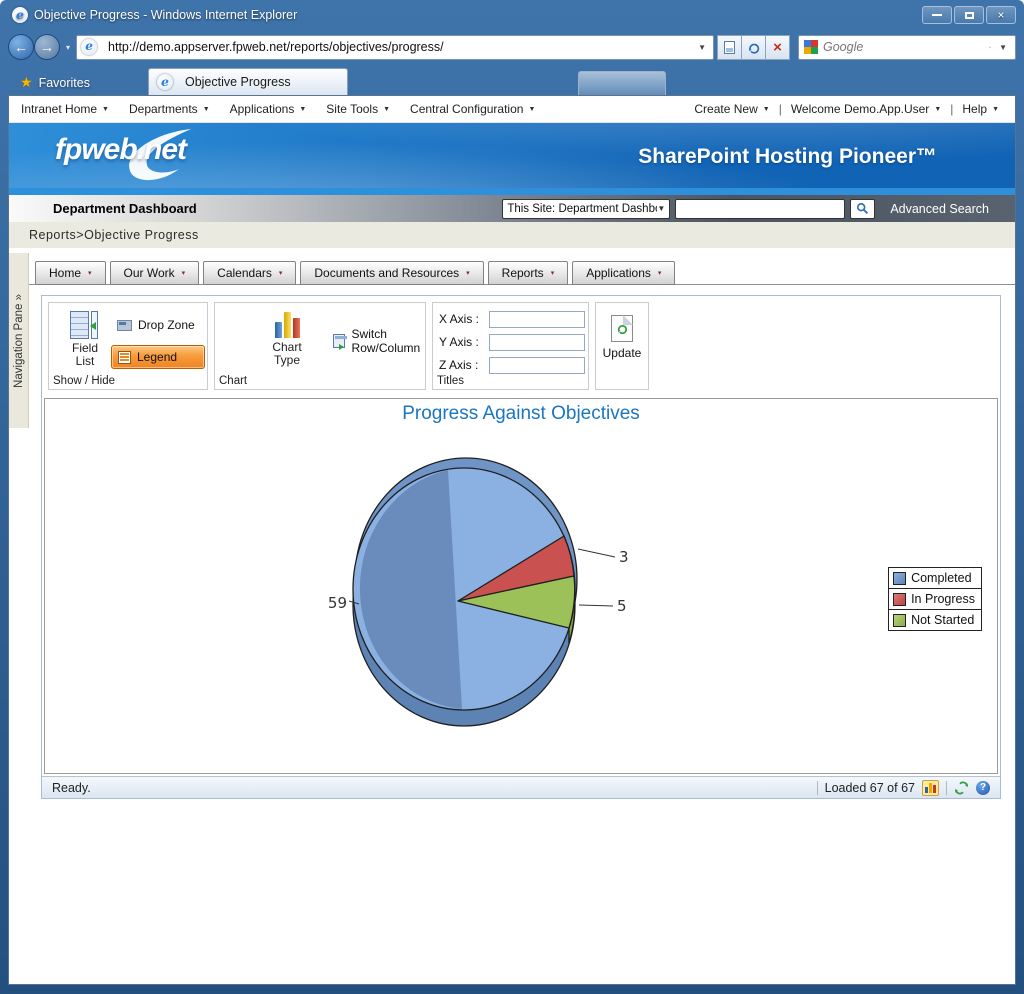 The image size is (1024, 994). I want to click on web-search-input, so click(903, 47).